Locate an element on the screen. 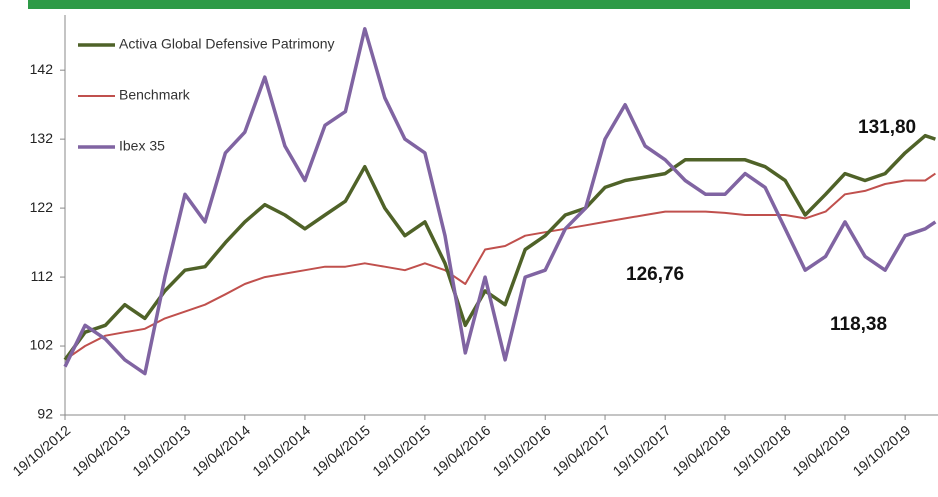 This screenshot has height=497, width=938. x-tick-label: 19/04/2015 is located at coordinates (341, 450).